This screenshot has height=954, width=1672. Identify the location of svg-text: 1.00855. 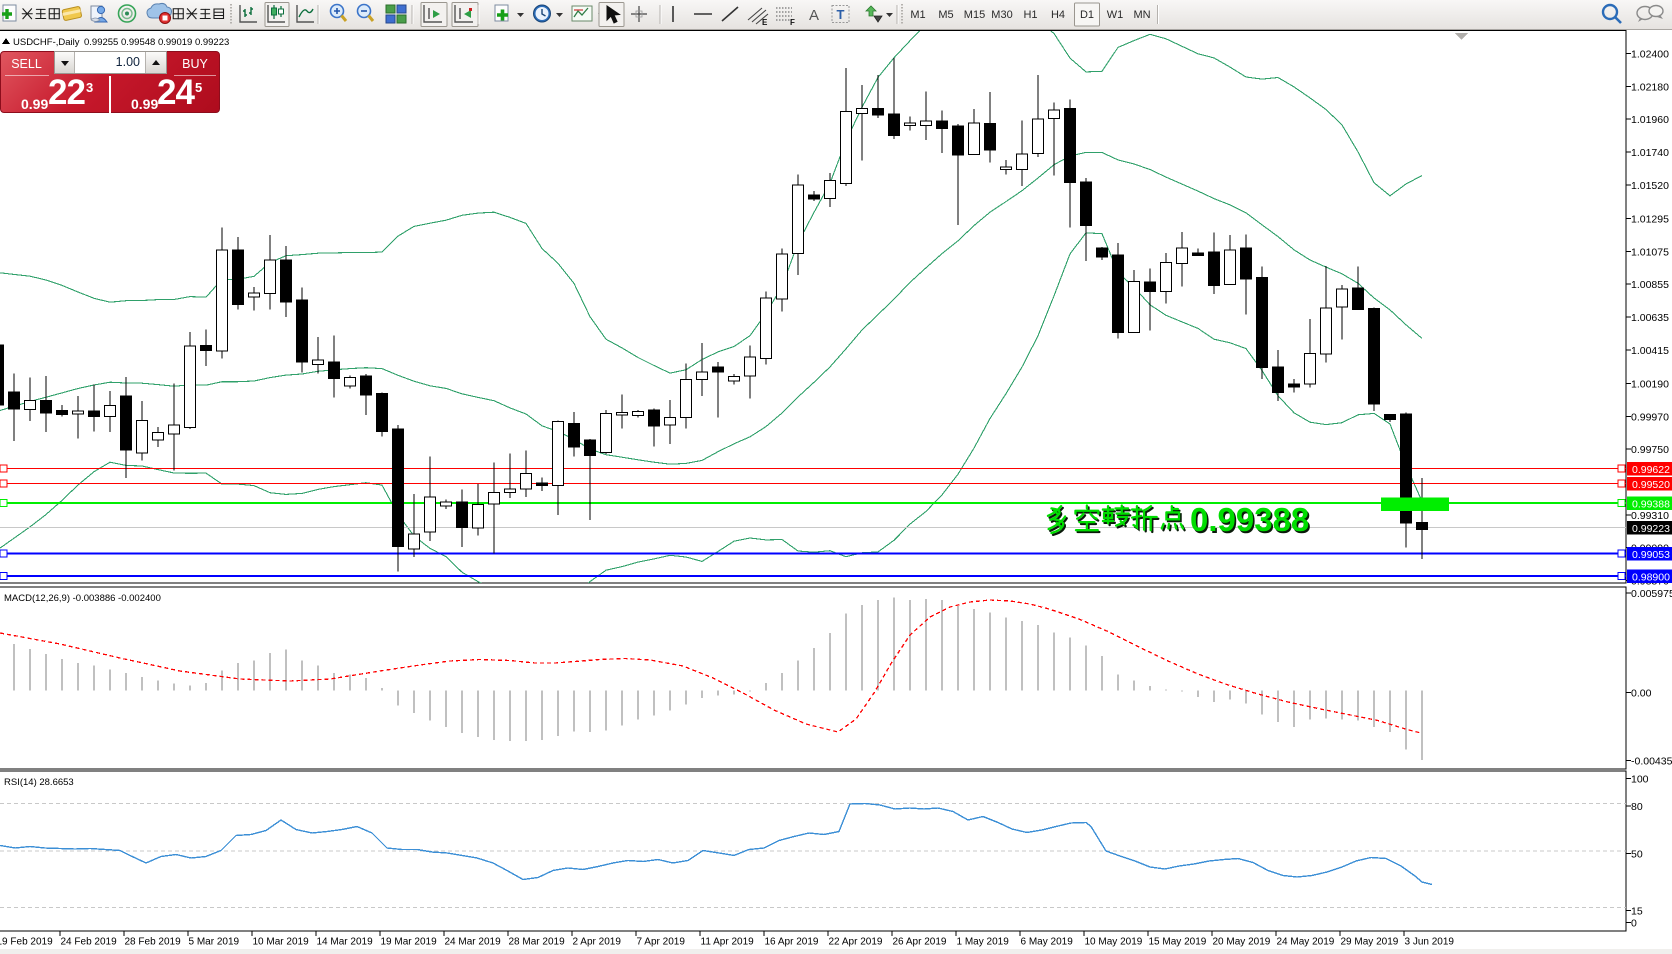
(1650, 285).